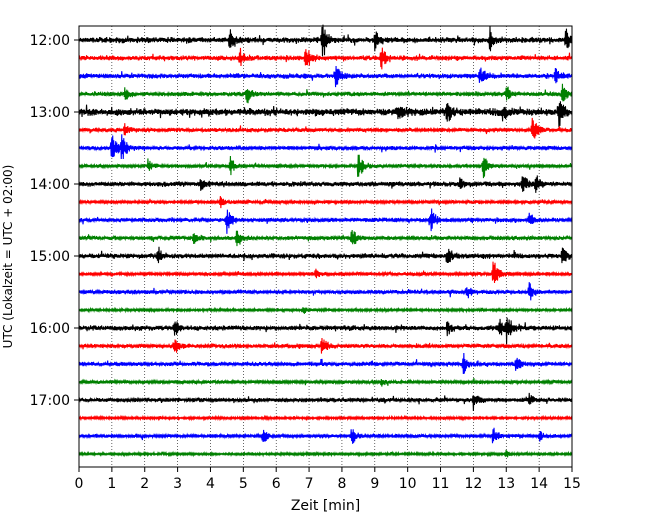 The image size is (650, 520). What do you see at coordinates (374, 484) in the screenshot?
I see `x-tick-label: 9` at bounding box center [374, 484].